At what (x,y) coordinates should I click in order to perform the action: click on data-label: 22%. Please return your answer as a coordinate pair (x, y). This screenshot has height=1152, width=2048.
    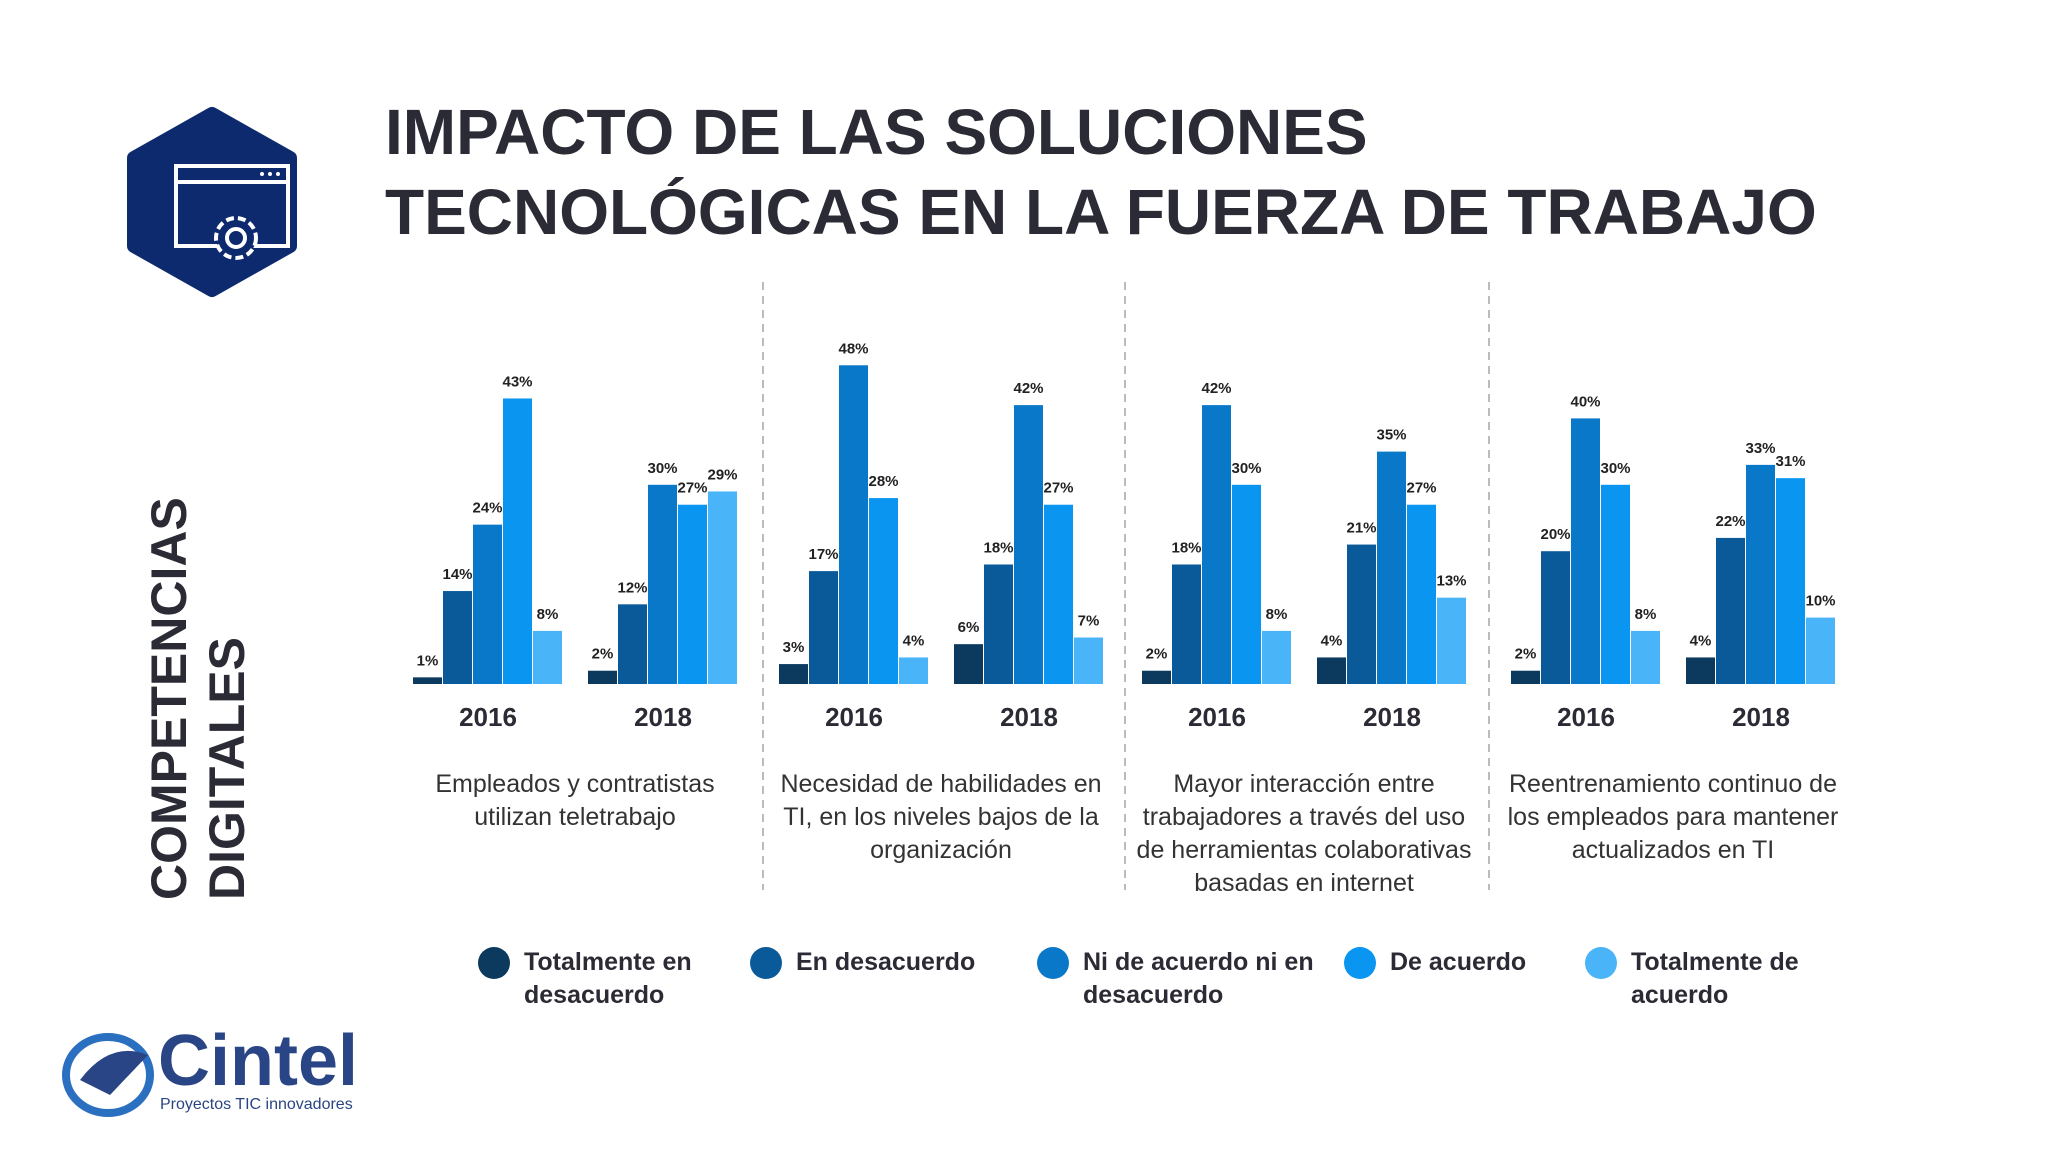
    Looking at the image, I should click on (1730, 521).